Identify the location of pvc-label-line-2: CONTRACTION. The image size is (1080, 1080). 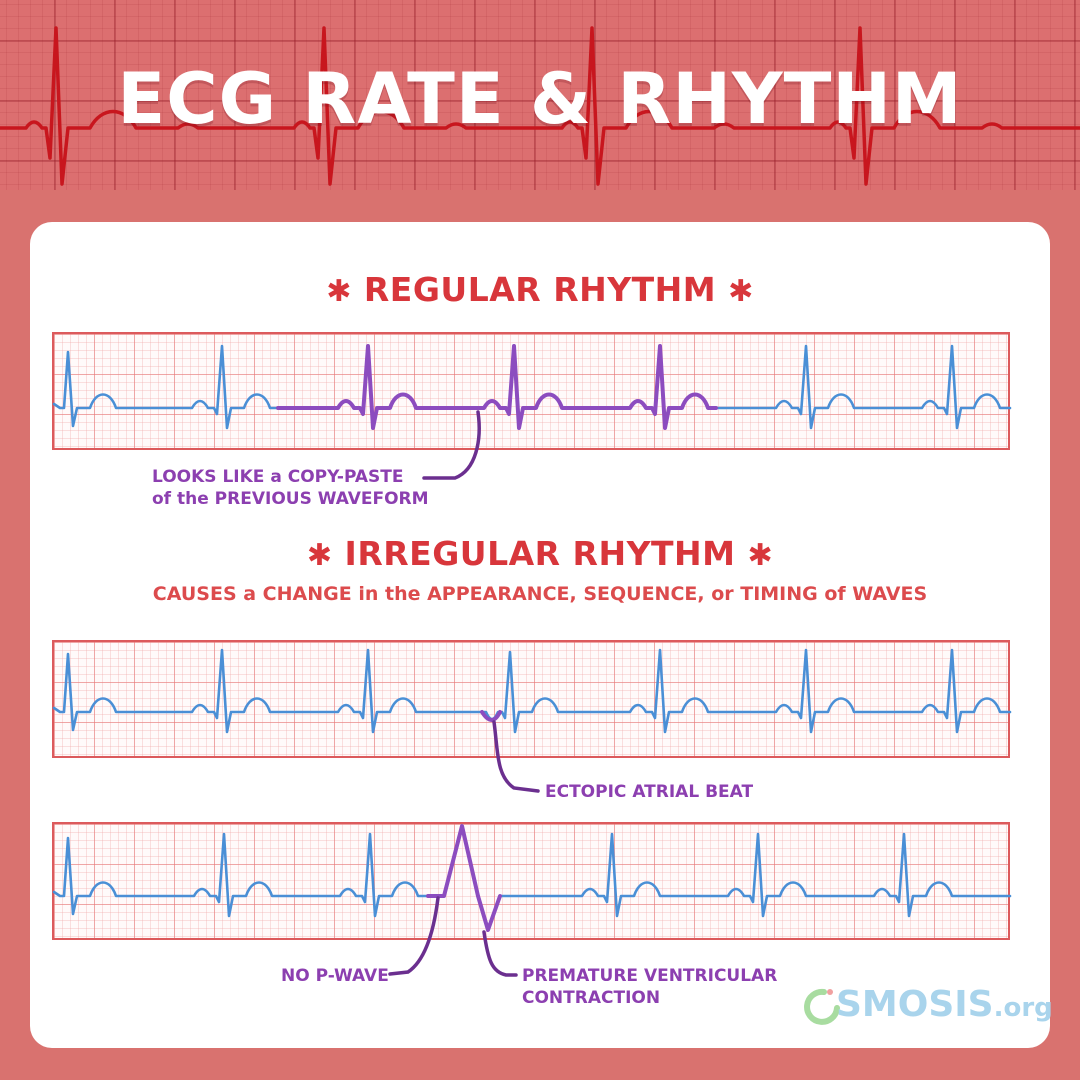
(591, 998).